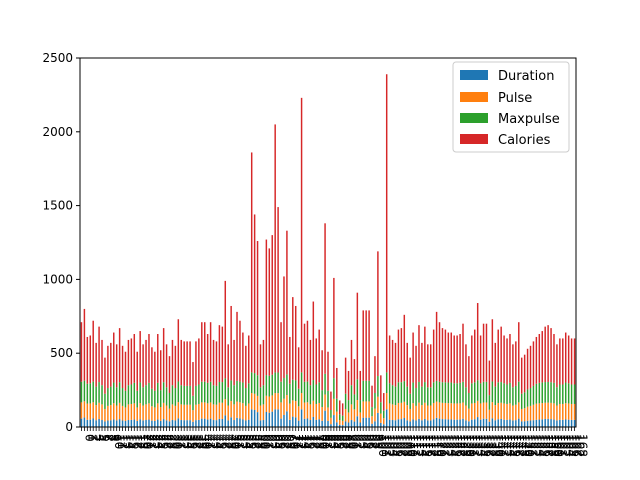 This screenshot has width=640, height=480. Describe the element at coordinates (583, 445) in the screenshot. I see `x-tick-label: 168` at that location.